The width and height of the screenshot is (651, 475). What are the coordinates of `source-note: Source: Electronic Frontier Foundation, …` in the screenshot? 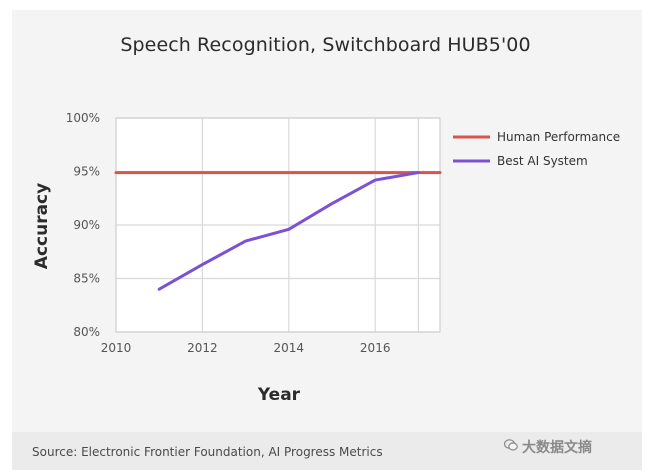 It's located at (207, 452).